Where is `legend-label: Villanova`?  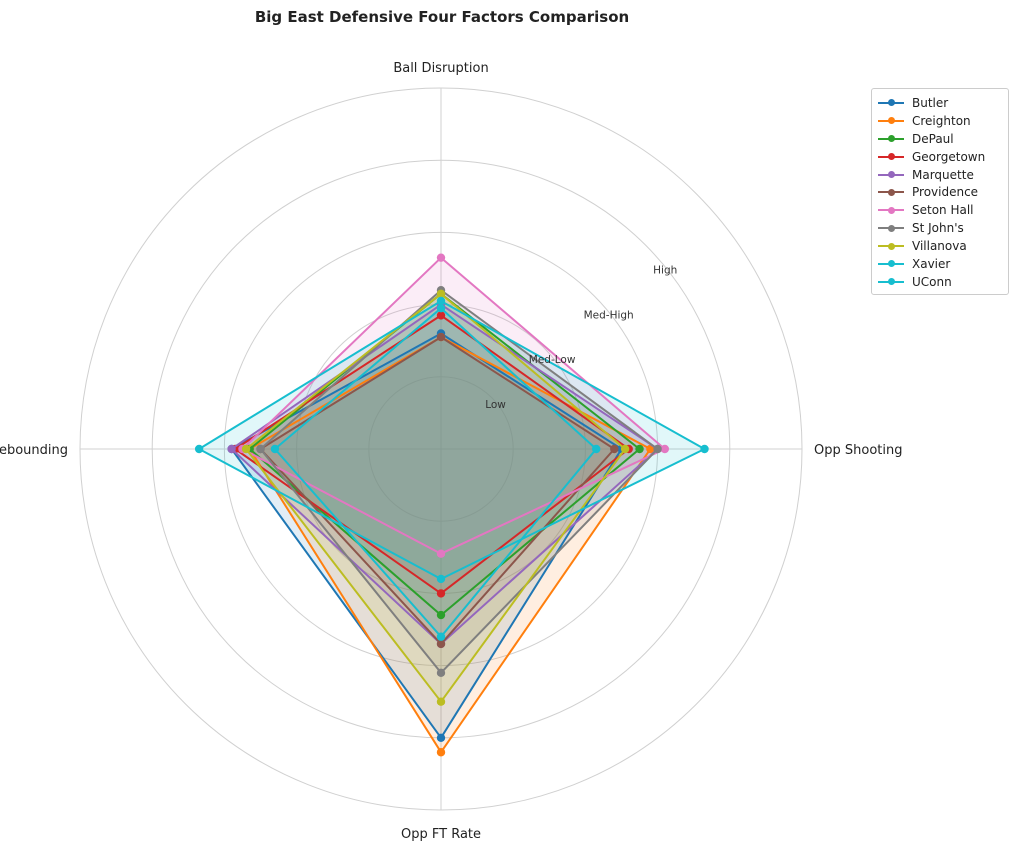
legend-label: Villanova is located at coordinates (939, 246).